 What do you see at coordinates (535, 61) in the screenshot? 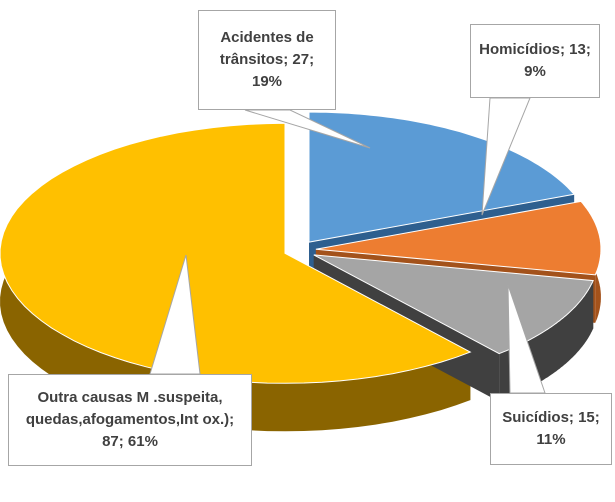
I see `data-label: Homicídios; 13; 9%` at bounding box center [535, 61].